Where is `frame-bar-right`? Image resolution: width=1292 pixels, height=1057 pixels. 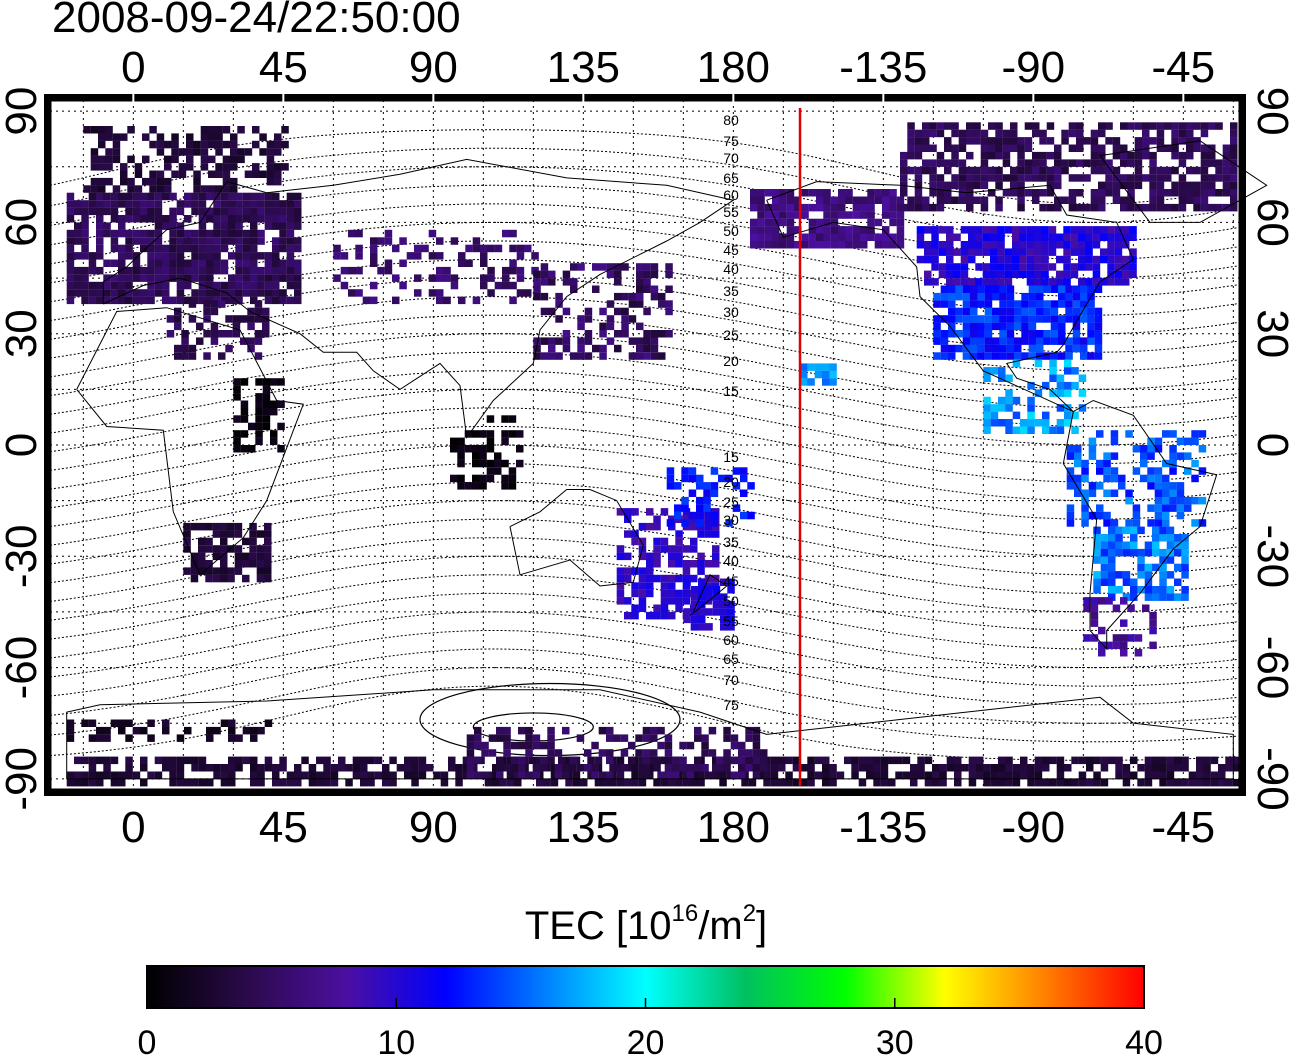
frame-bar-right is located at coordinates (1243, 445).